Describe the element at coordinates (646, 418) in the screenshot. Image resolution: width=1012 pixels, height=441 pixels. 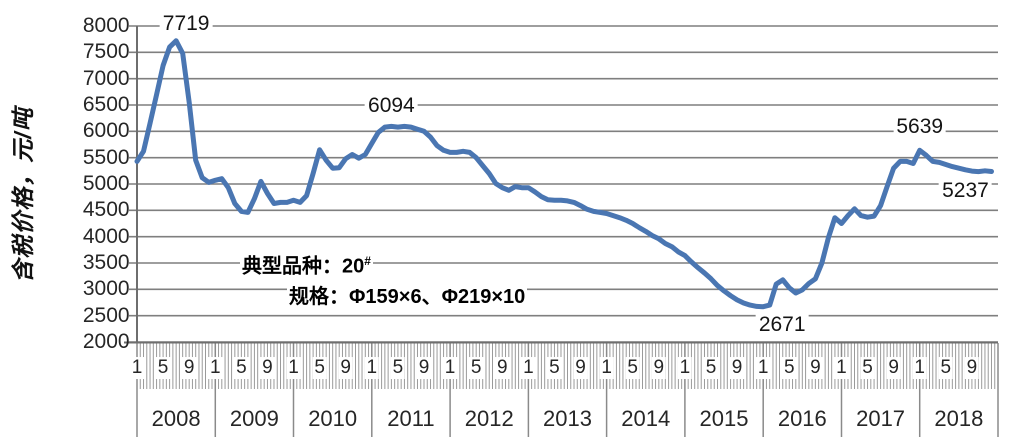
I see `year-label: 2014` at that location.